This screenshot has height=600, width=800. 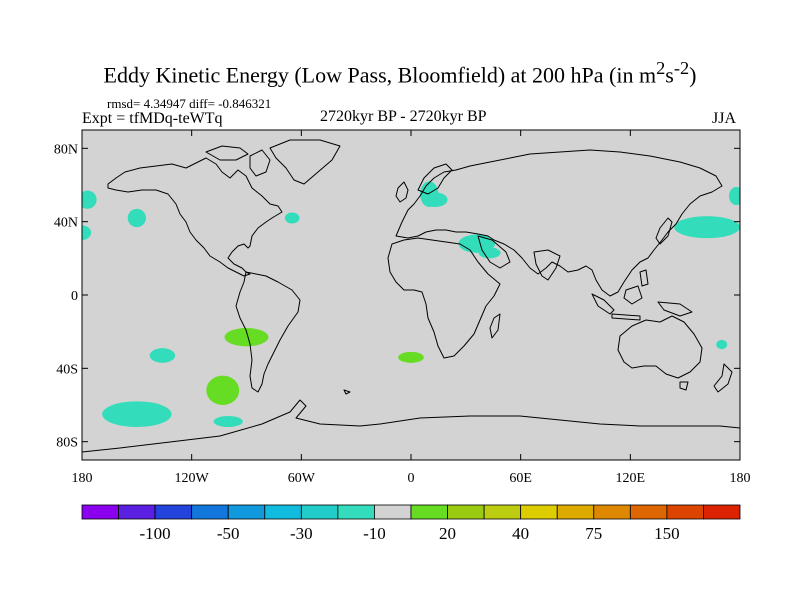 What do you see at coordinates (228, 533) in the screenshot?
I see `colorbar-label-1: -50` at bounding box center [228, 533].